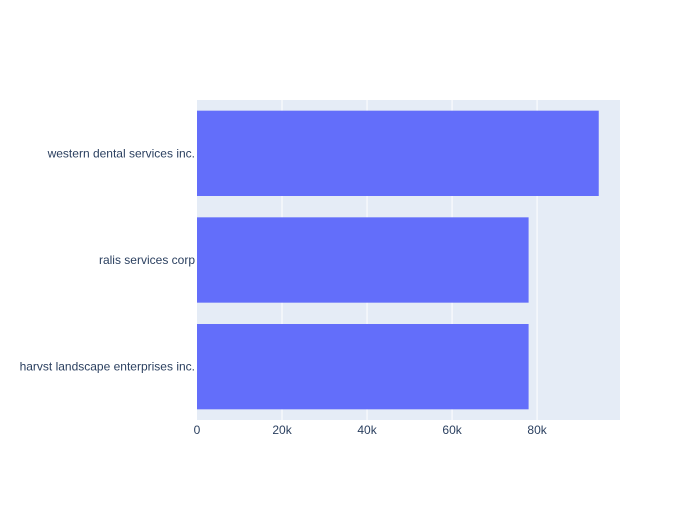 The image size is (700, 505). I want to click on x-tick-label-2: 40k, so click(367, 430).